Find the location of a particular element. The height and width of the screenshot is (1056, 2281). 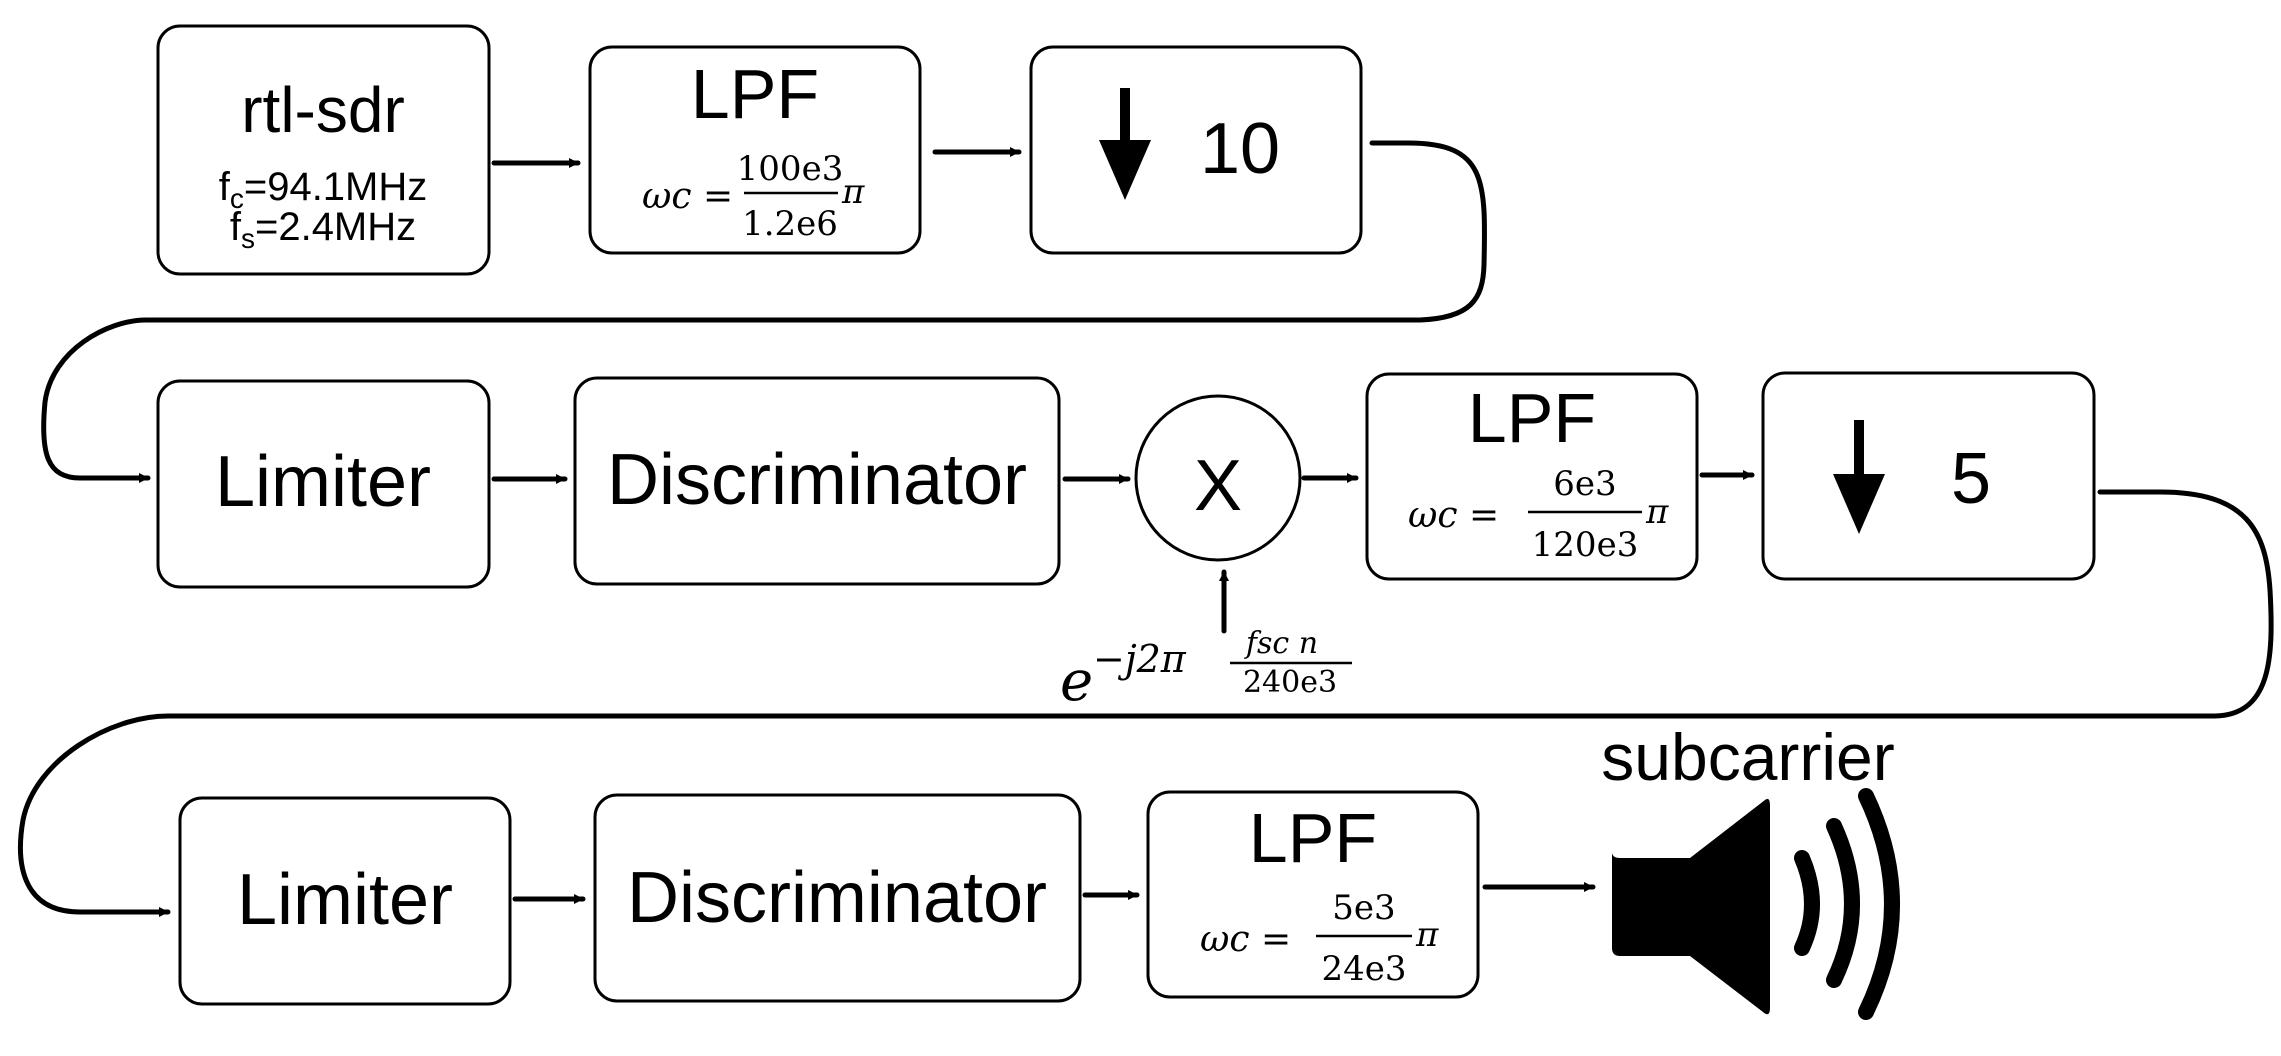

subcarrier-label: subcarrier is located at coordinates (1747, 757).